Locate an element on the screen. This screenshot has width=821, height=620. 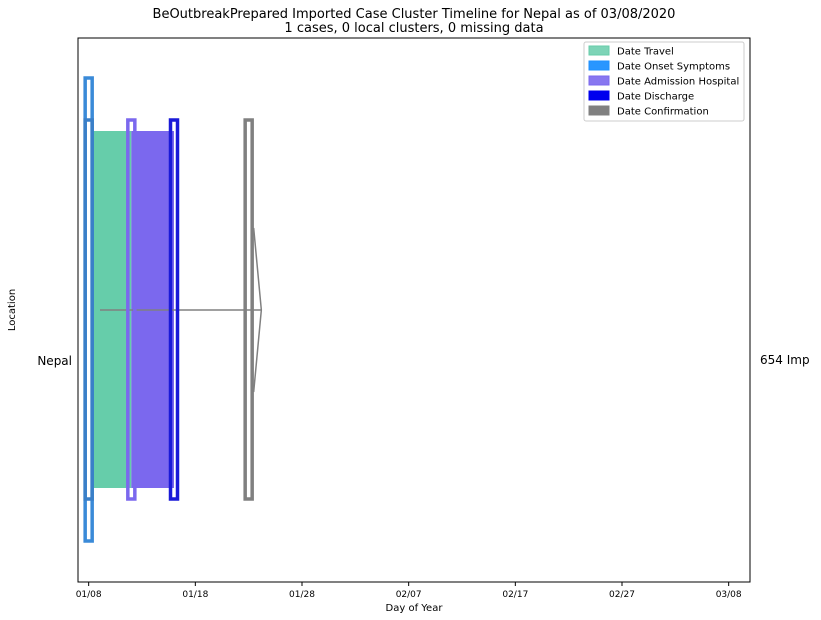
confirmation-marker is located at coordinates (248, 309).